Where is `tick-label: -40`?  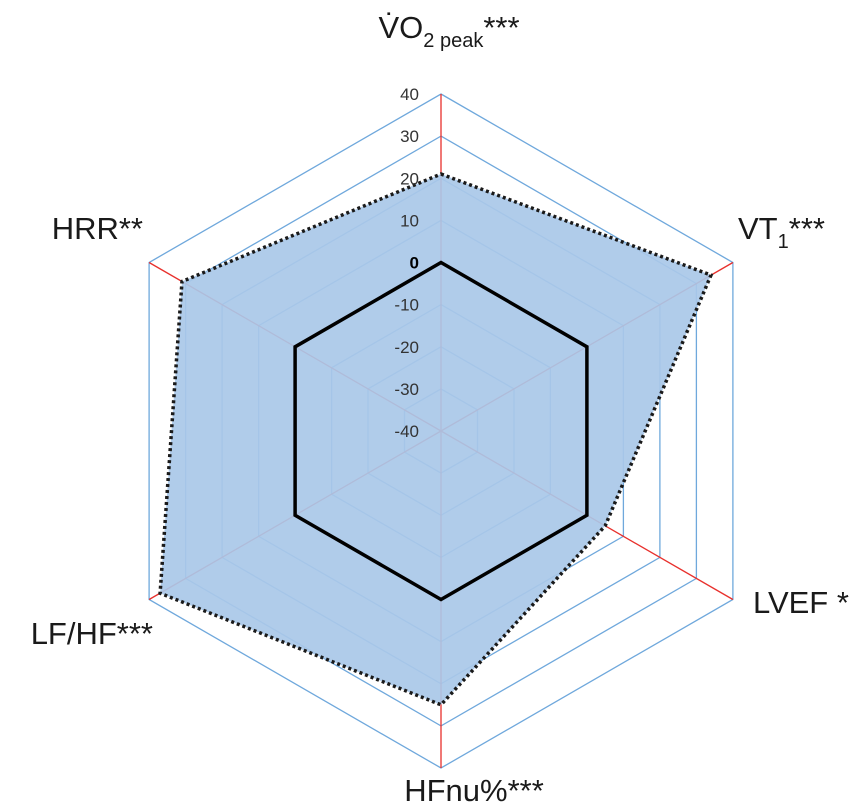 tick-label: -40 is located at coordinates (406, 431).